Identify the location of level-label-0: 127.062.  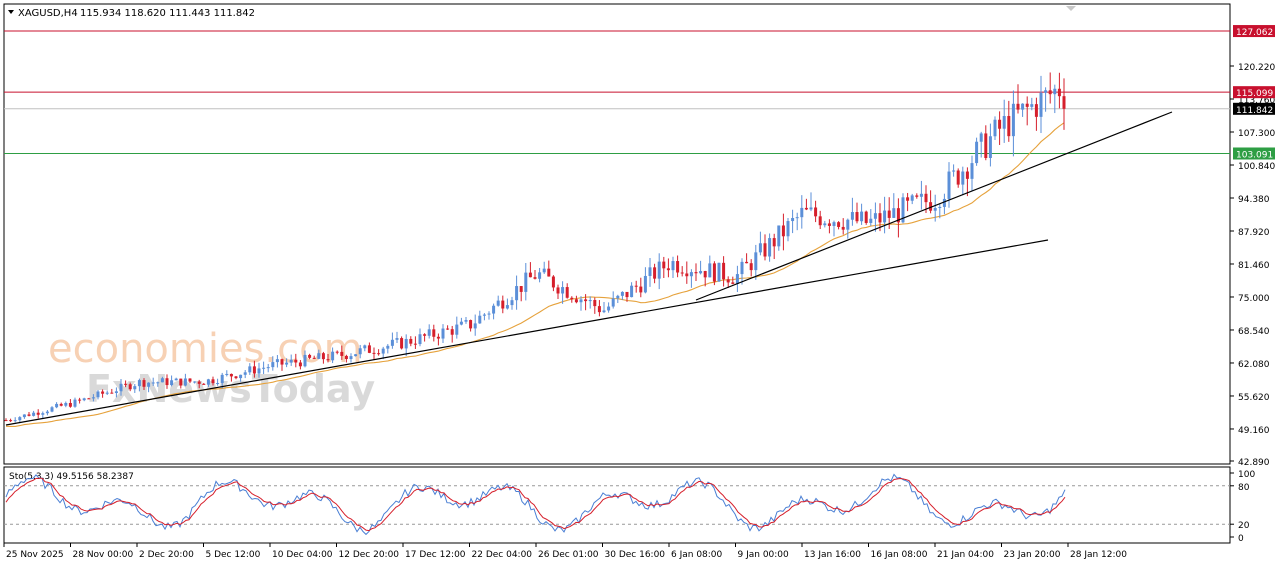
(1254, 33).